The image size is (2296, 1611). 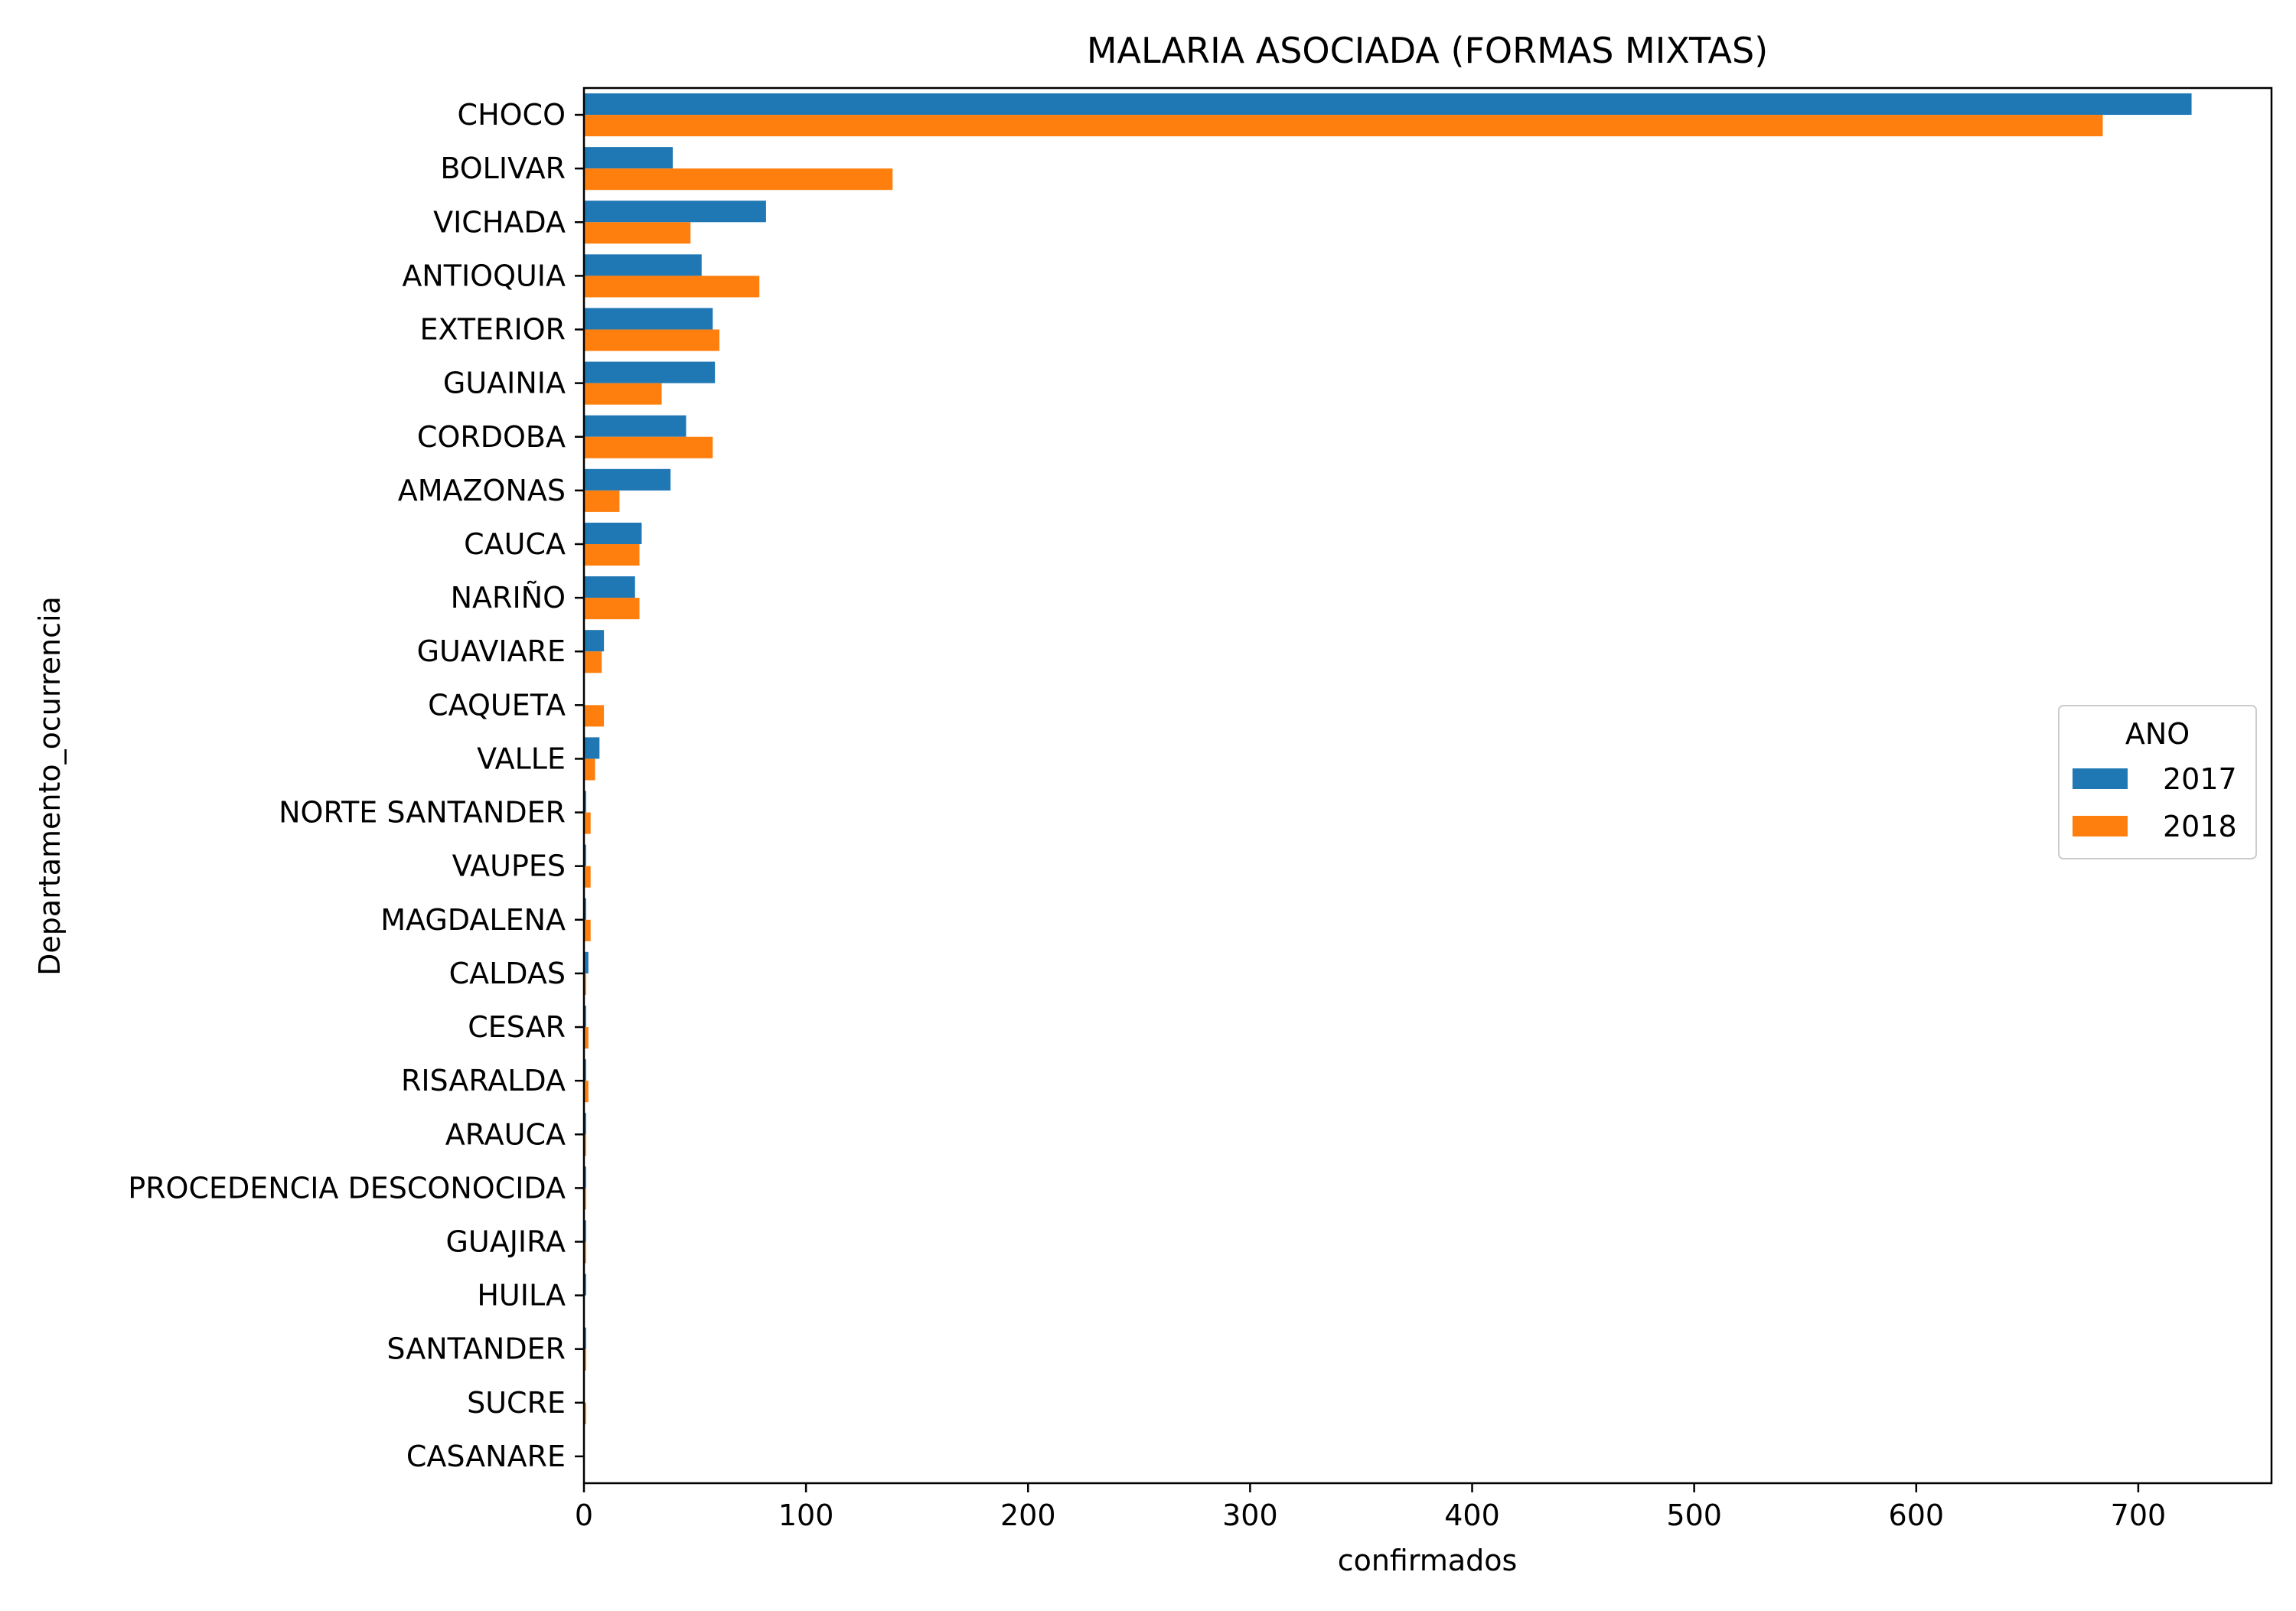 What do you see at coordinates (585, 1231) in the screenshot?
I see `bar-guajira-2017` at bounding box center [585, 1231].